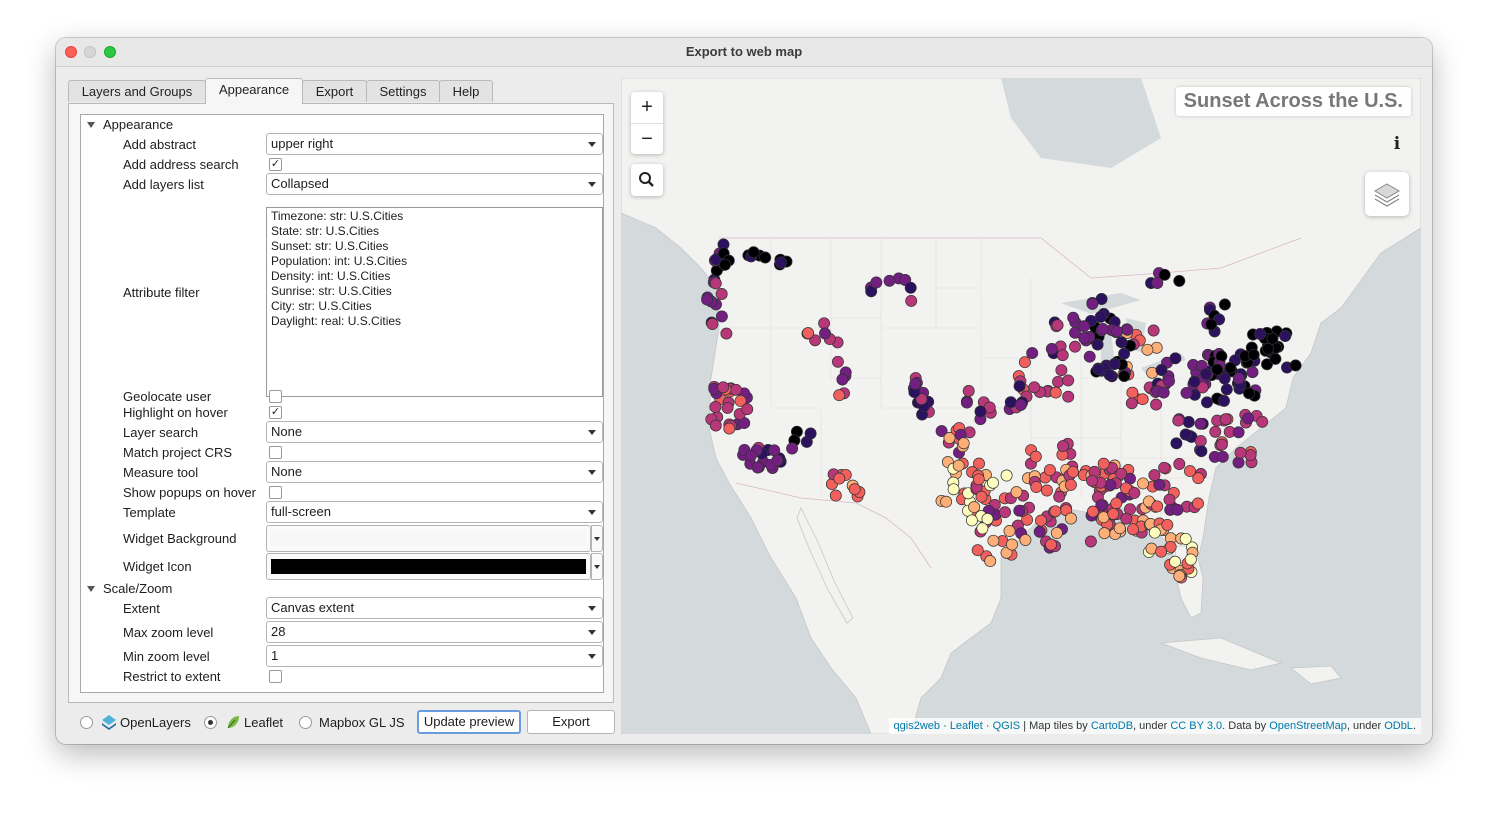 Image resolution: width=1488 pixels, height=819 pixels. What do you see at coordinates (1308, 726) in the screenshot?
I see `openstreetmap-link: OpenStreetMap` at bounding box center [1308, 726].